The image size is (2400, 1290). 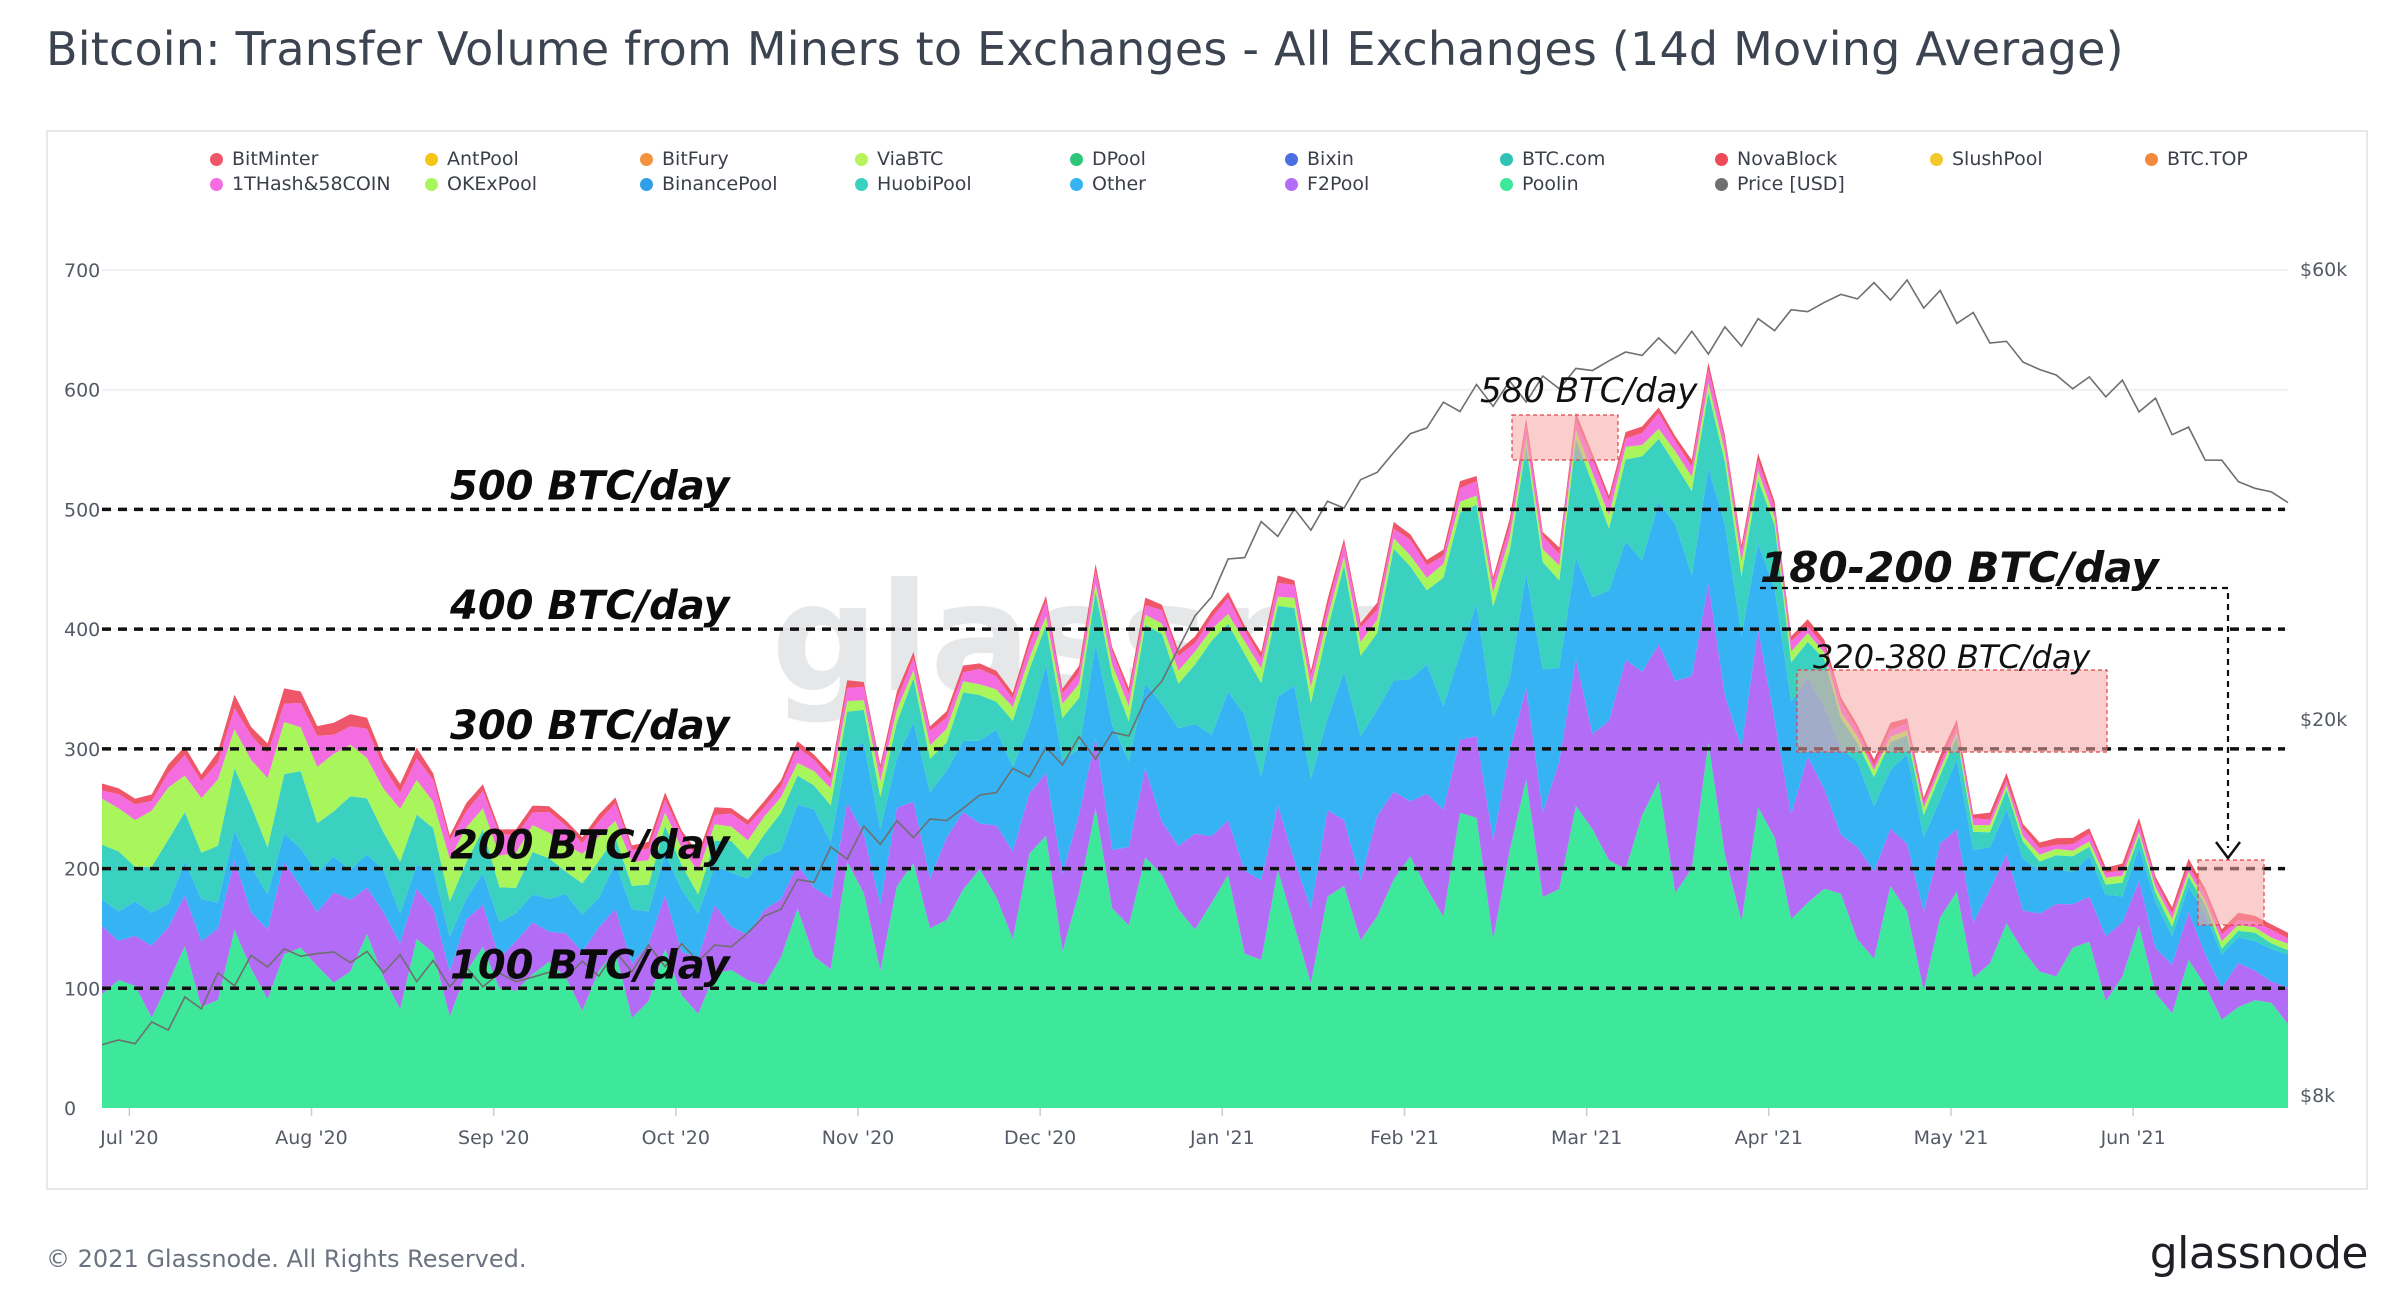 I want to click on y-tick-label: 600, so click(x=82, y=391).